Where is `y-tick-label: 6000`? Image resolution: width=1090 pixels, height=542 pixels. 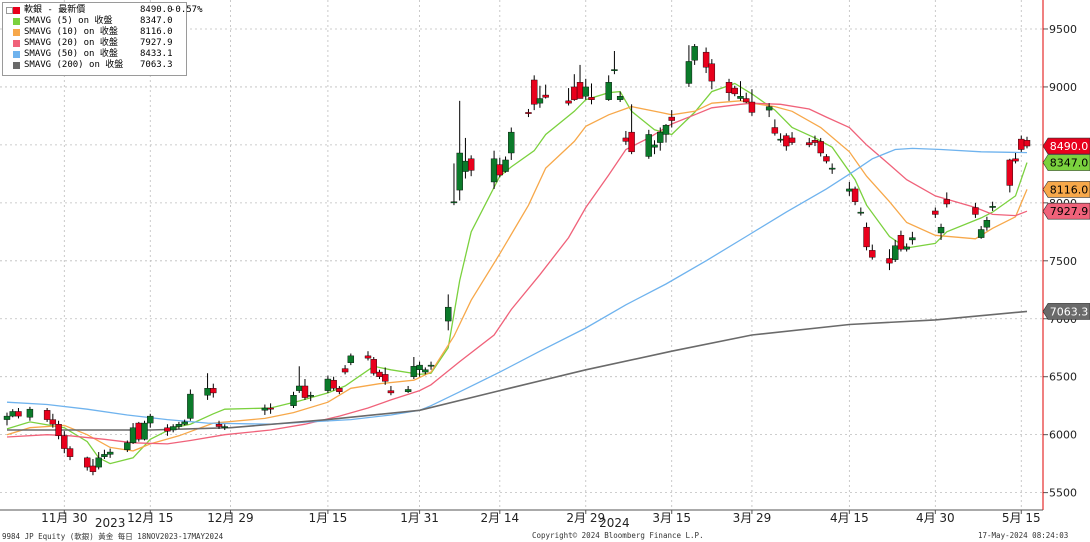
y-tick-label: 6000 is located at coordinates (1063, 435).